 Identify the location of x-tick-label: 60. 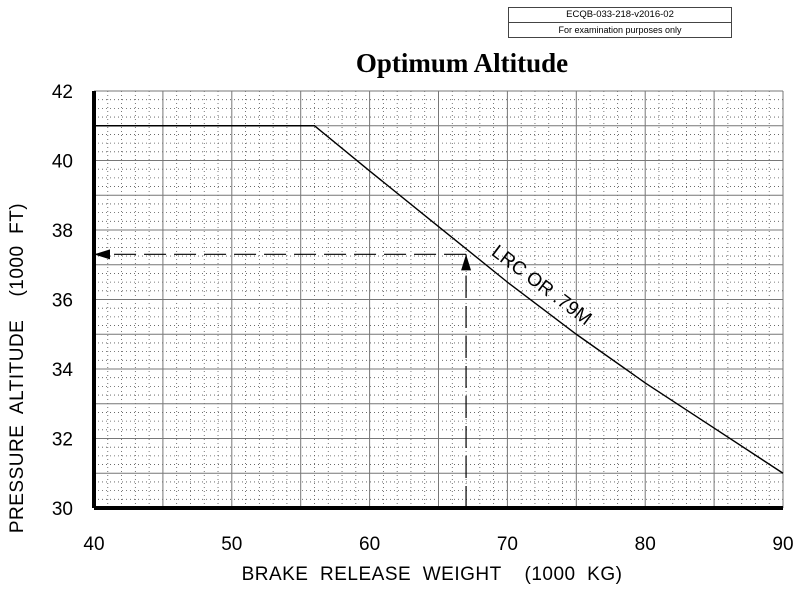
(369, 544).